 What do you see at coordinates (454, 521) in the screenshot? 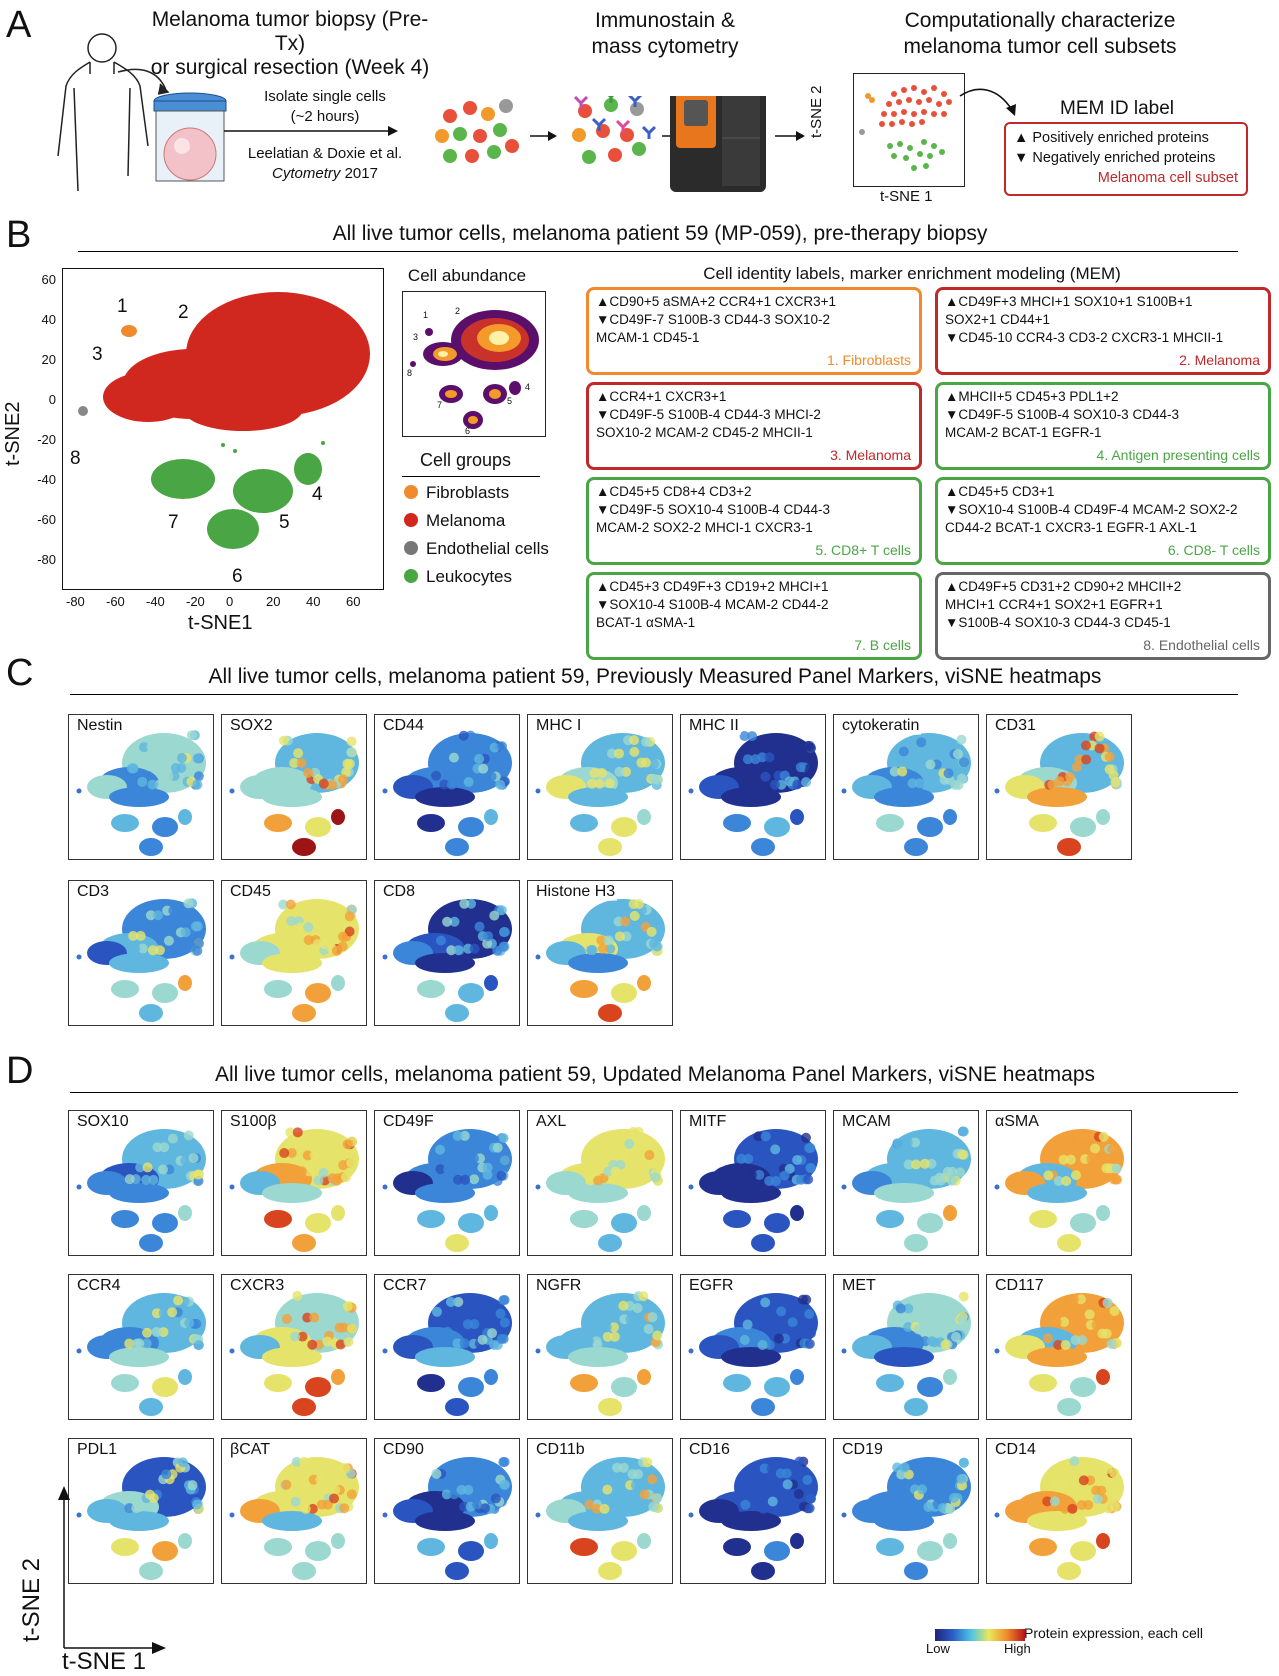
I see `legend-melanoma: Melanoma` at bounding box center [454, 521].